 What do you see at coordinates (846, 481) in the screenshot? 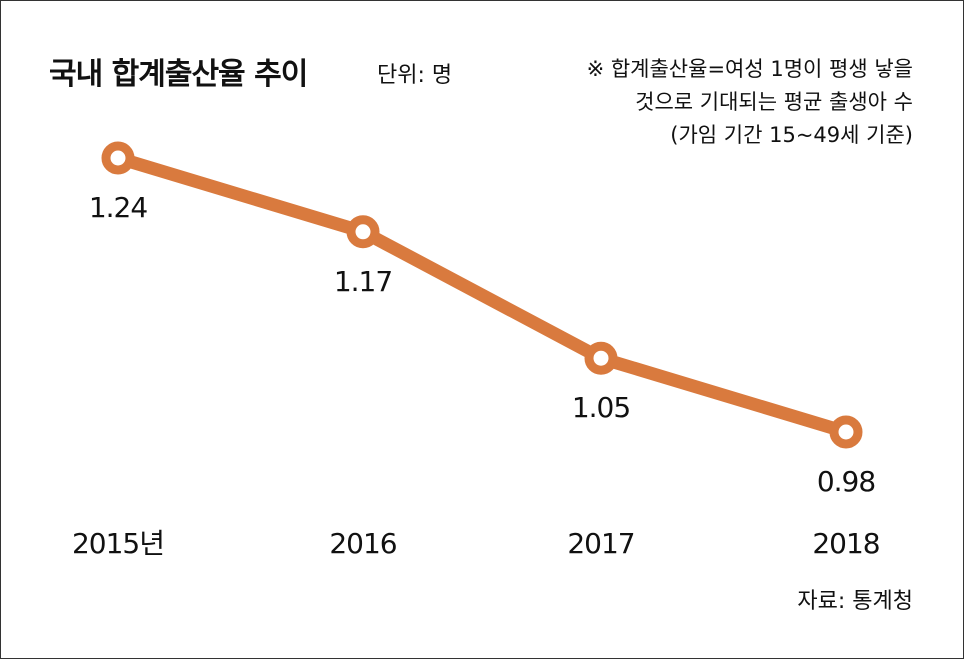
I see `data-label: 0.98` at bounding box center [846, 481].